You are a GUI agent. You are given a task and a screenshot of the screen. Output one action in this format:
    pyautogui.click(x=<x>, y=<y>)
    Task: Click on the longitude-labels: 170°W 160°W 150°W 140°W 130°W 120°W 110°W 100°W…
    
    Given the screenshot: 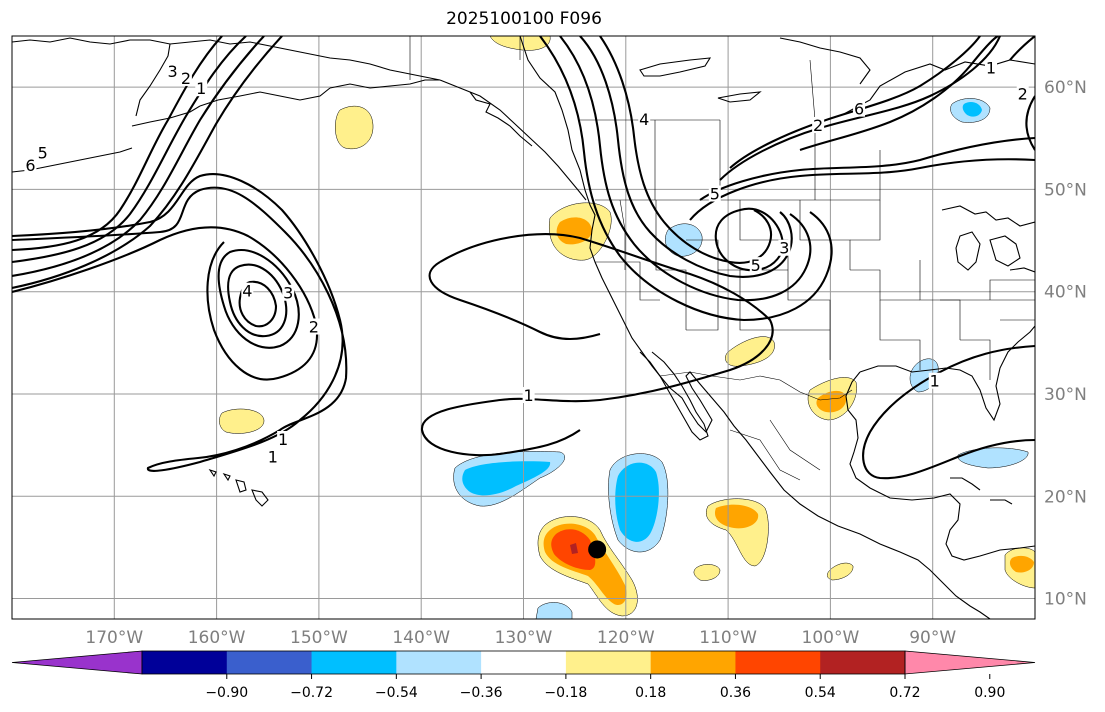 What is the action you would take?
    pyautogui.click(x=520, y=638)
    